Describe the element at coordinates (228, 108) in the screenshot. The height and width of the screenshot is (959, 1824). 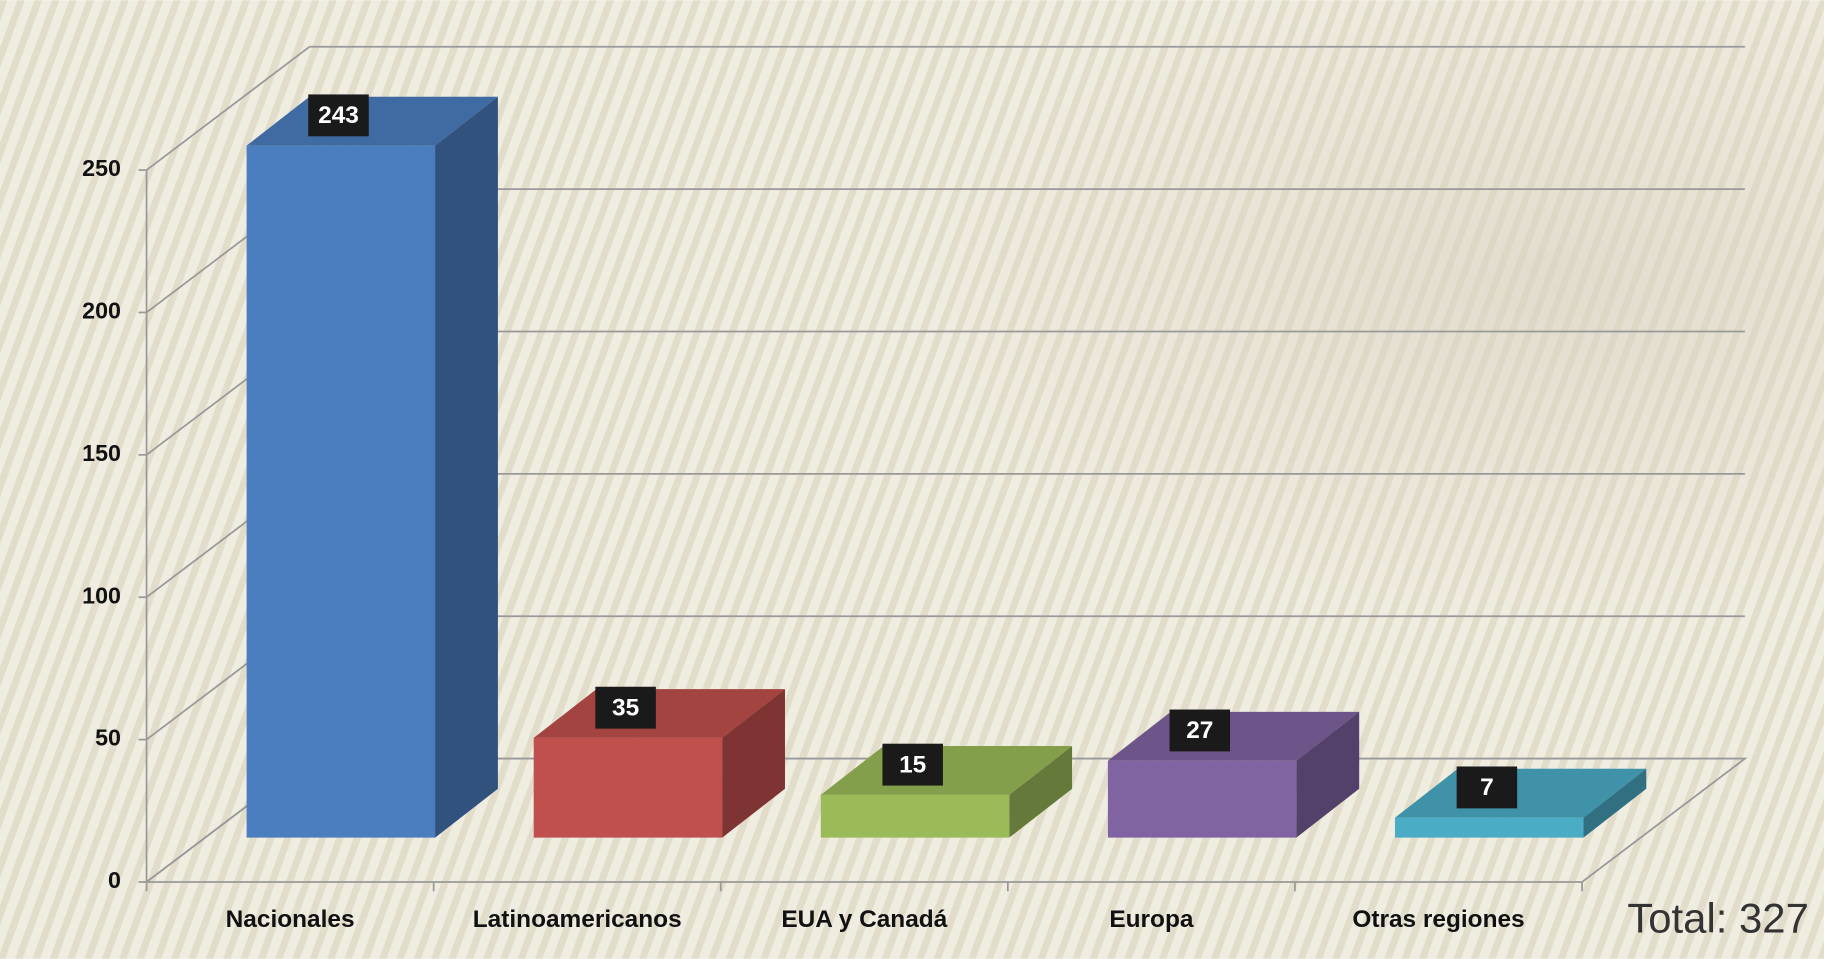
I see `side-grid-line` at that location.